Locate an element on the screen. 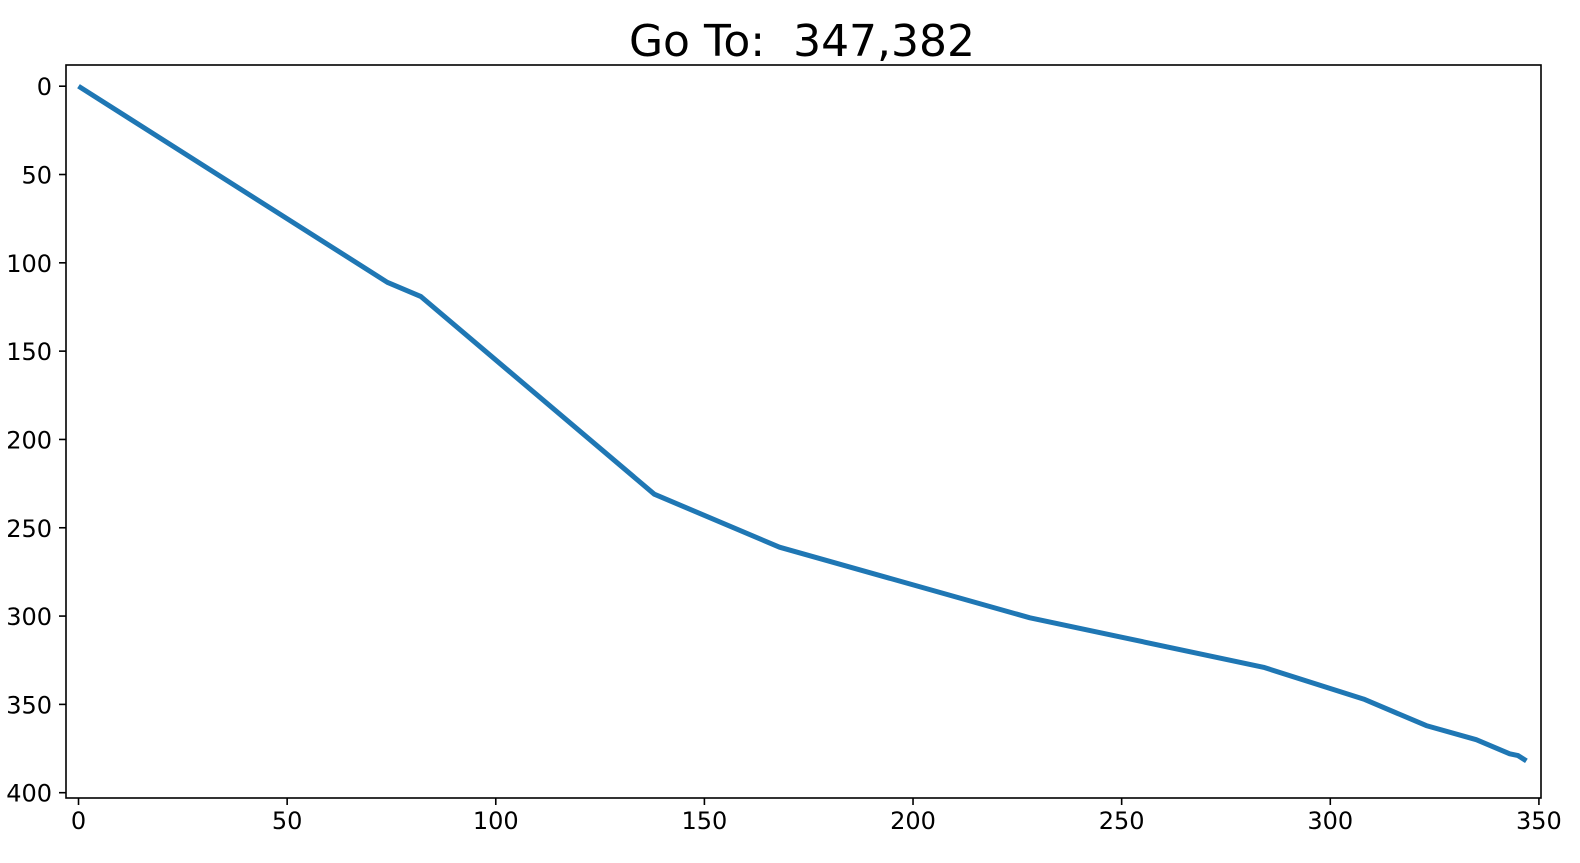 The height and width of the screenshot is (863, 1580). y-tick-label: 50 is located at coordinates (36, 176).